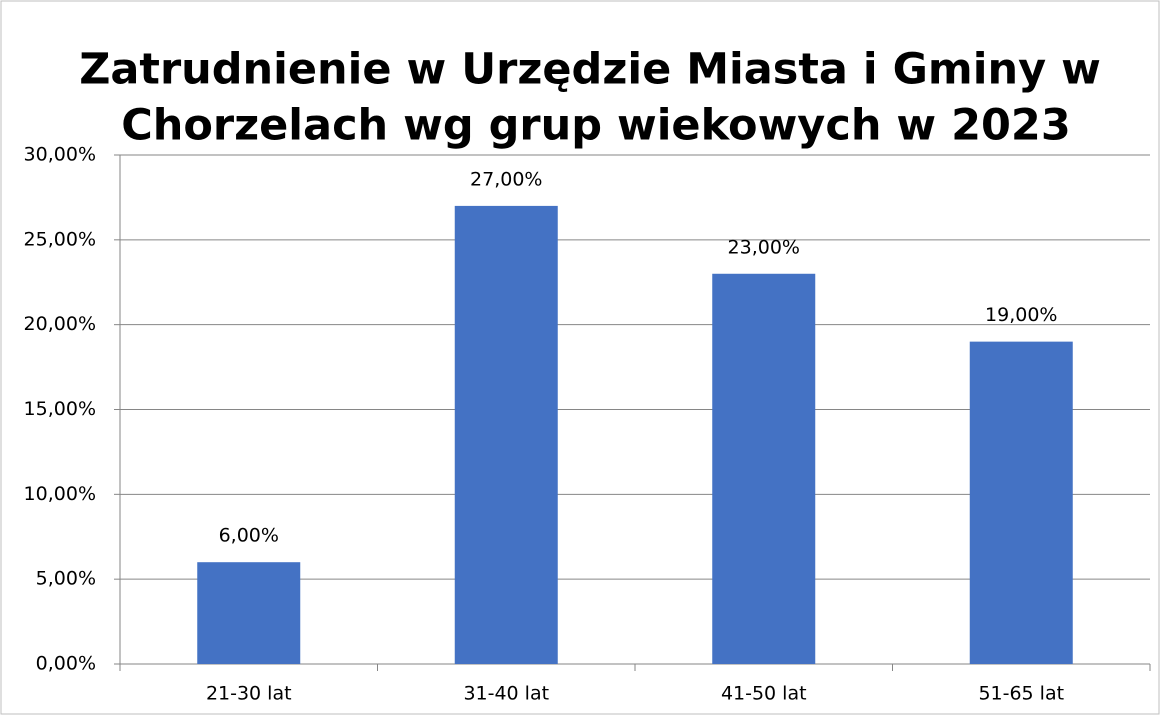 This screenshot has height=715, width=1160. Describe the element at coordinates (764, 694) in the screenshot. I see `x-tick-label: 41-50 lat` at that location.